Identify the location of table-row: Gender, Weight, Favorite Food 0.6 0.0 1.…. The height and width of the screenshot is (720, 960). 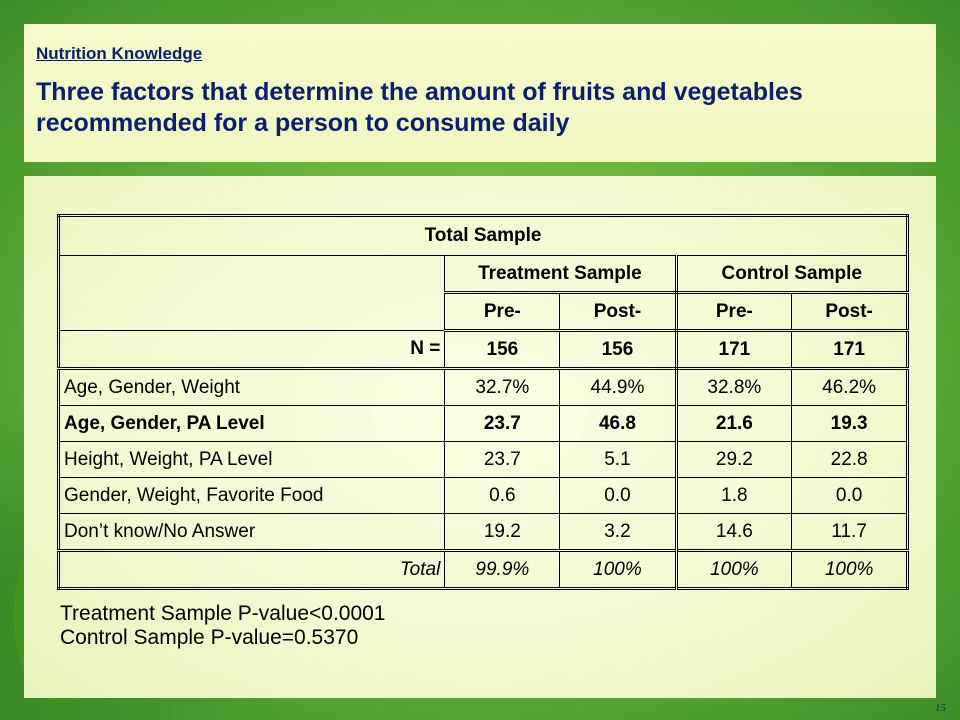
(482, 495).